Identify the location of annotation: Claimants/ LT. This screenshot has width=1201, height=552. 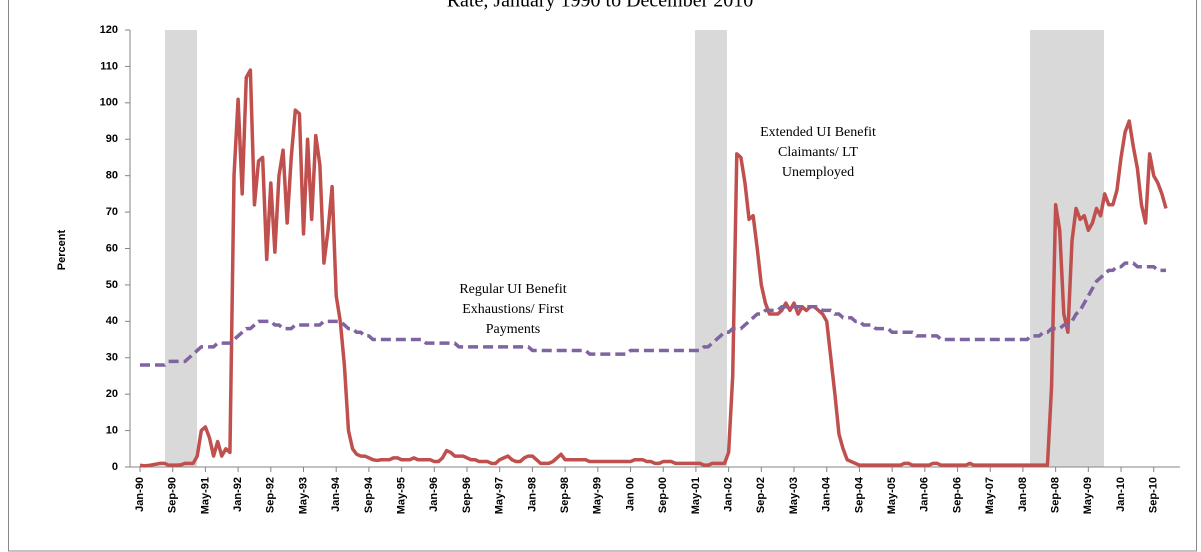
(818, 152).